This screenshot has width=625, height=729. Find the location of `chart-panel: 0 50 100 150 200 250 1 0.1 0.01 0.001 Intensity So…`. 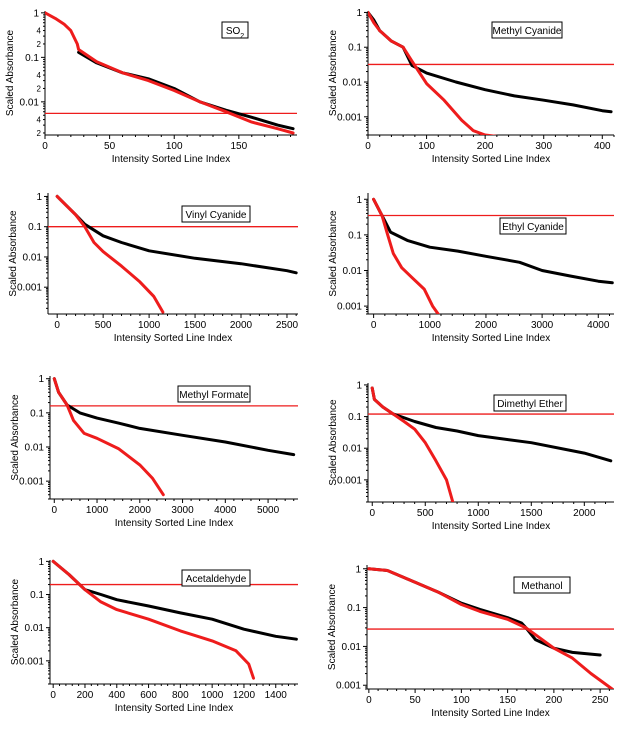

chart-panel: 0 50 100 150 200 250 1 0.1 0.01 0.001 Intensity So… is located at coordinates (470, 641).